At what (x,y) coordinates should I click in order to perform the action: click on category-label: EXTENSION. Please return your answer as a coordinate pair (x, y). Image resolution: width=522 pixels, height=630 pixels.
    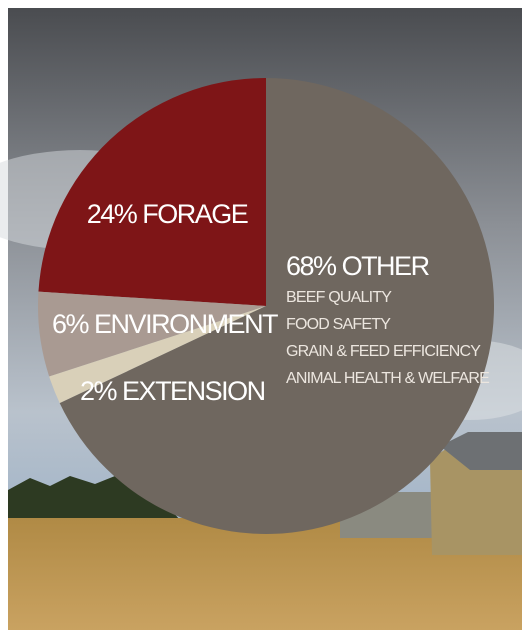
    Looking at the image, I should click on (193, 391).